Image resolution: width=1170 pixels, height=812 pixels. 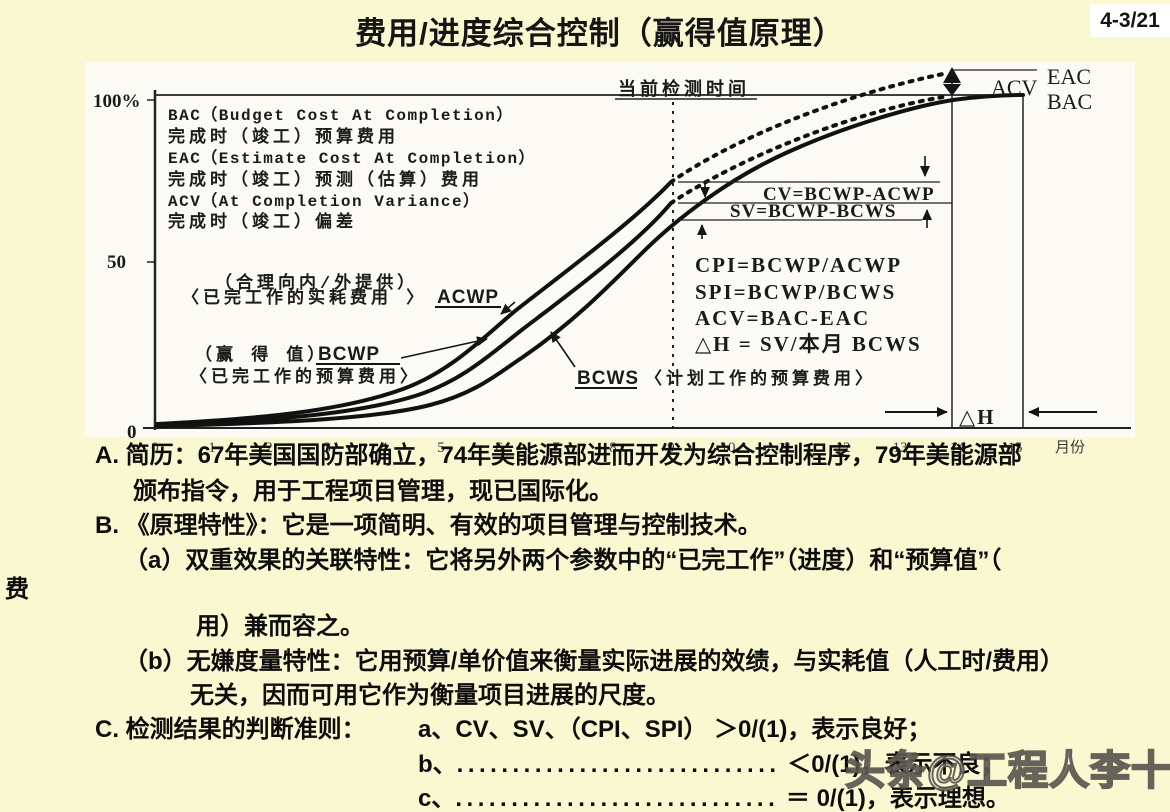 What do you see at coordinates (261, 355) in the screenshot?
I see `bcwp-note: （赢 得 值）` at bounding box center [261, 355].